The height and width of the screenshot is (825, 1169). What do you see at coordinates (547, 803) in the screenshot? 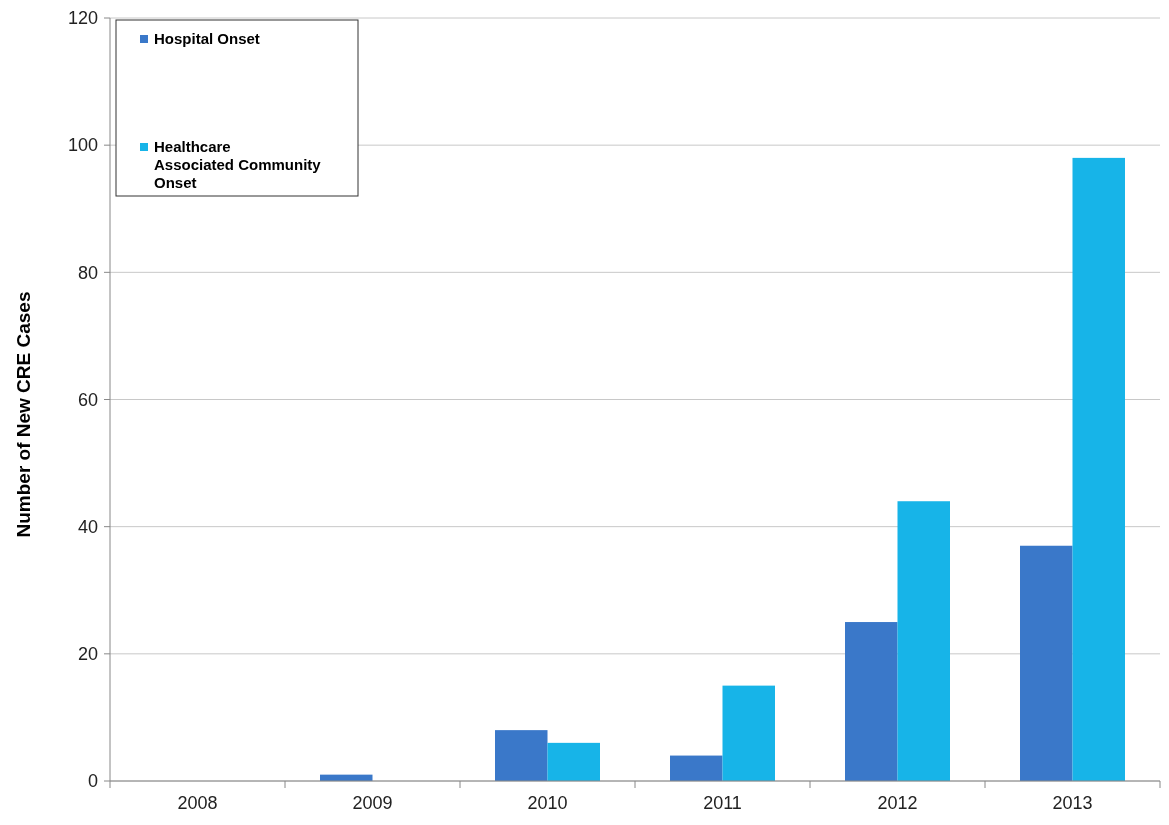
I see `x-tick-label: 2010` at bounding box center [547, 803].